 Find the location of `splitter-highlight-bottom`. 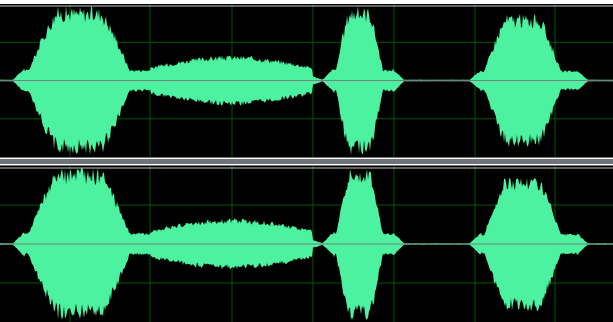

splitter-highlight-bottom is located at coordinates (306, 164).